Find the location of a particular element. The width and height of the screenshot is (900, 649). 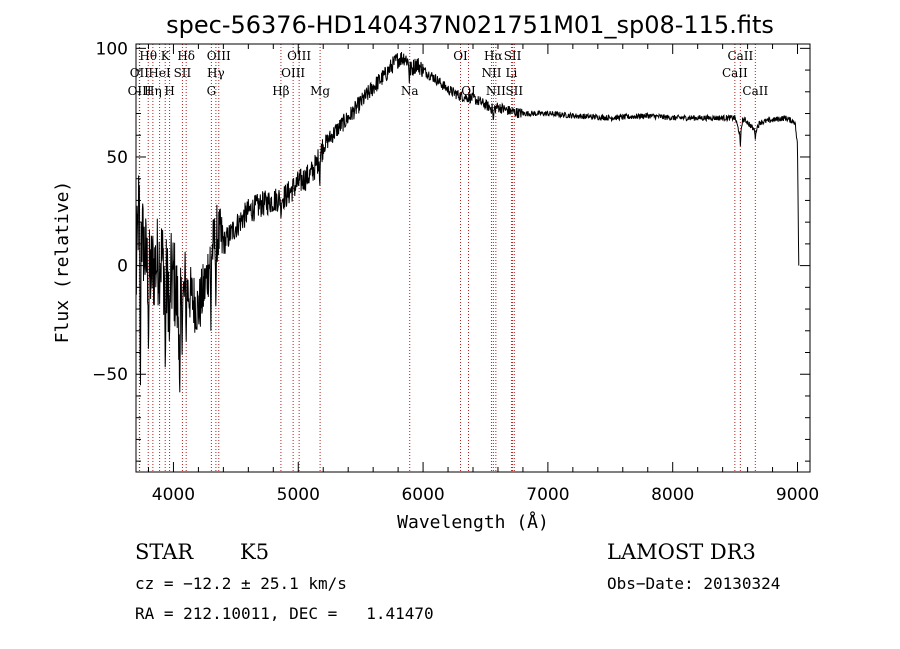

line-label: Hα is located at coordinates (493, 56).